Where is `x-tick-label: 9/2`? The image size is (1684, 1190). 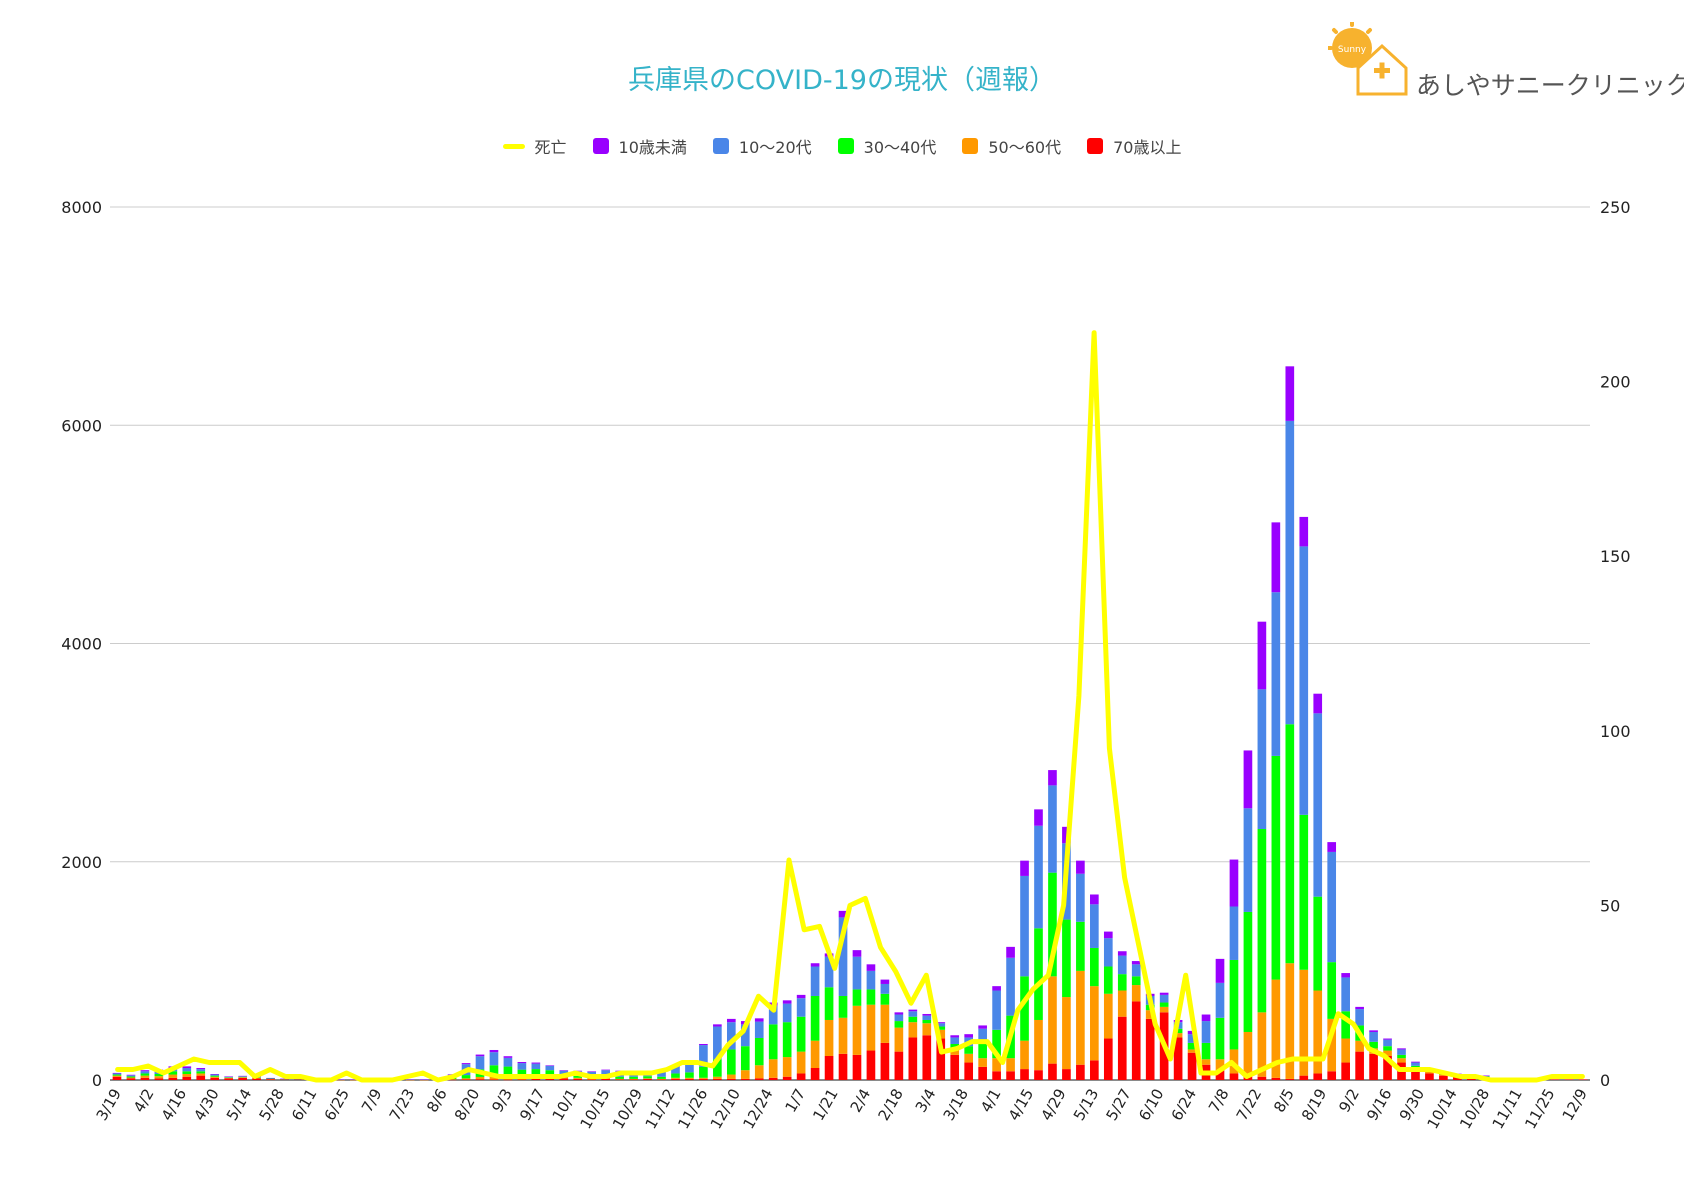 x-tick-label: 9/2 is located at coordinates (1349, 1101).